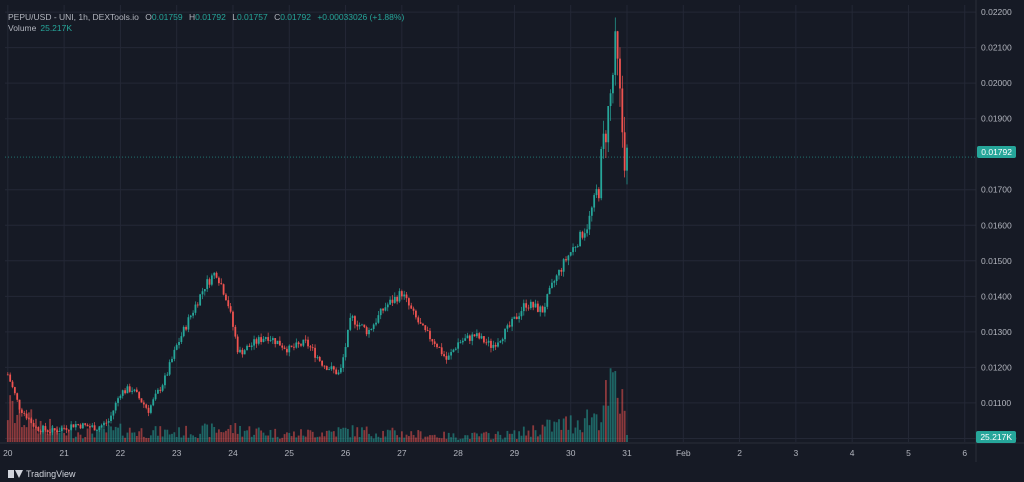 The height and width of the screenshot is (482, 1024). I want to click on y-tick-label: 0.01300, so click(996, 332).